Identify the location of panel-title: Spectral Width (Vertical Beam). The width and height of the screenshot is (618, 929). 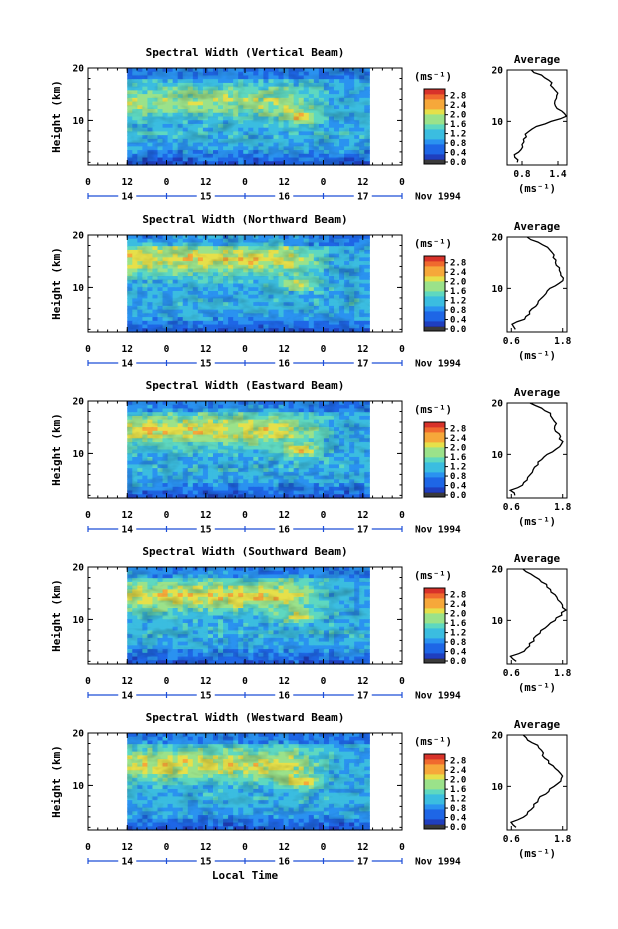
(245, 52).